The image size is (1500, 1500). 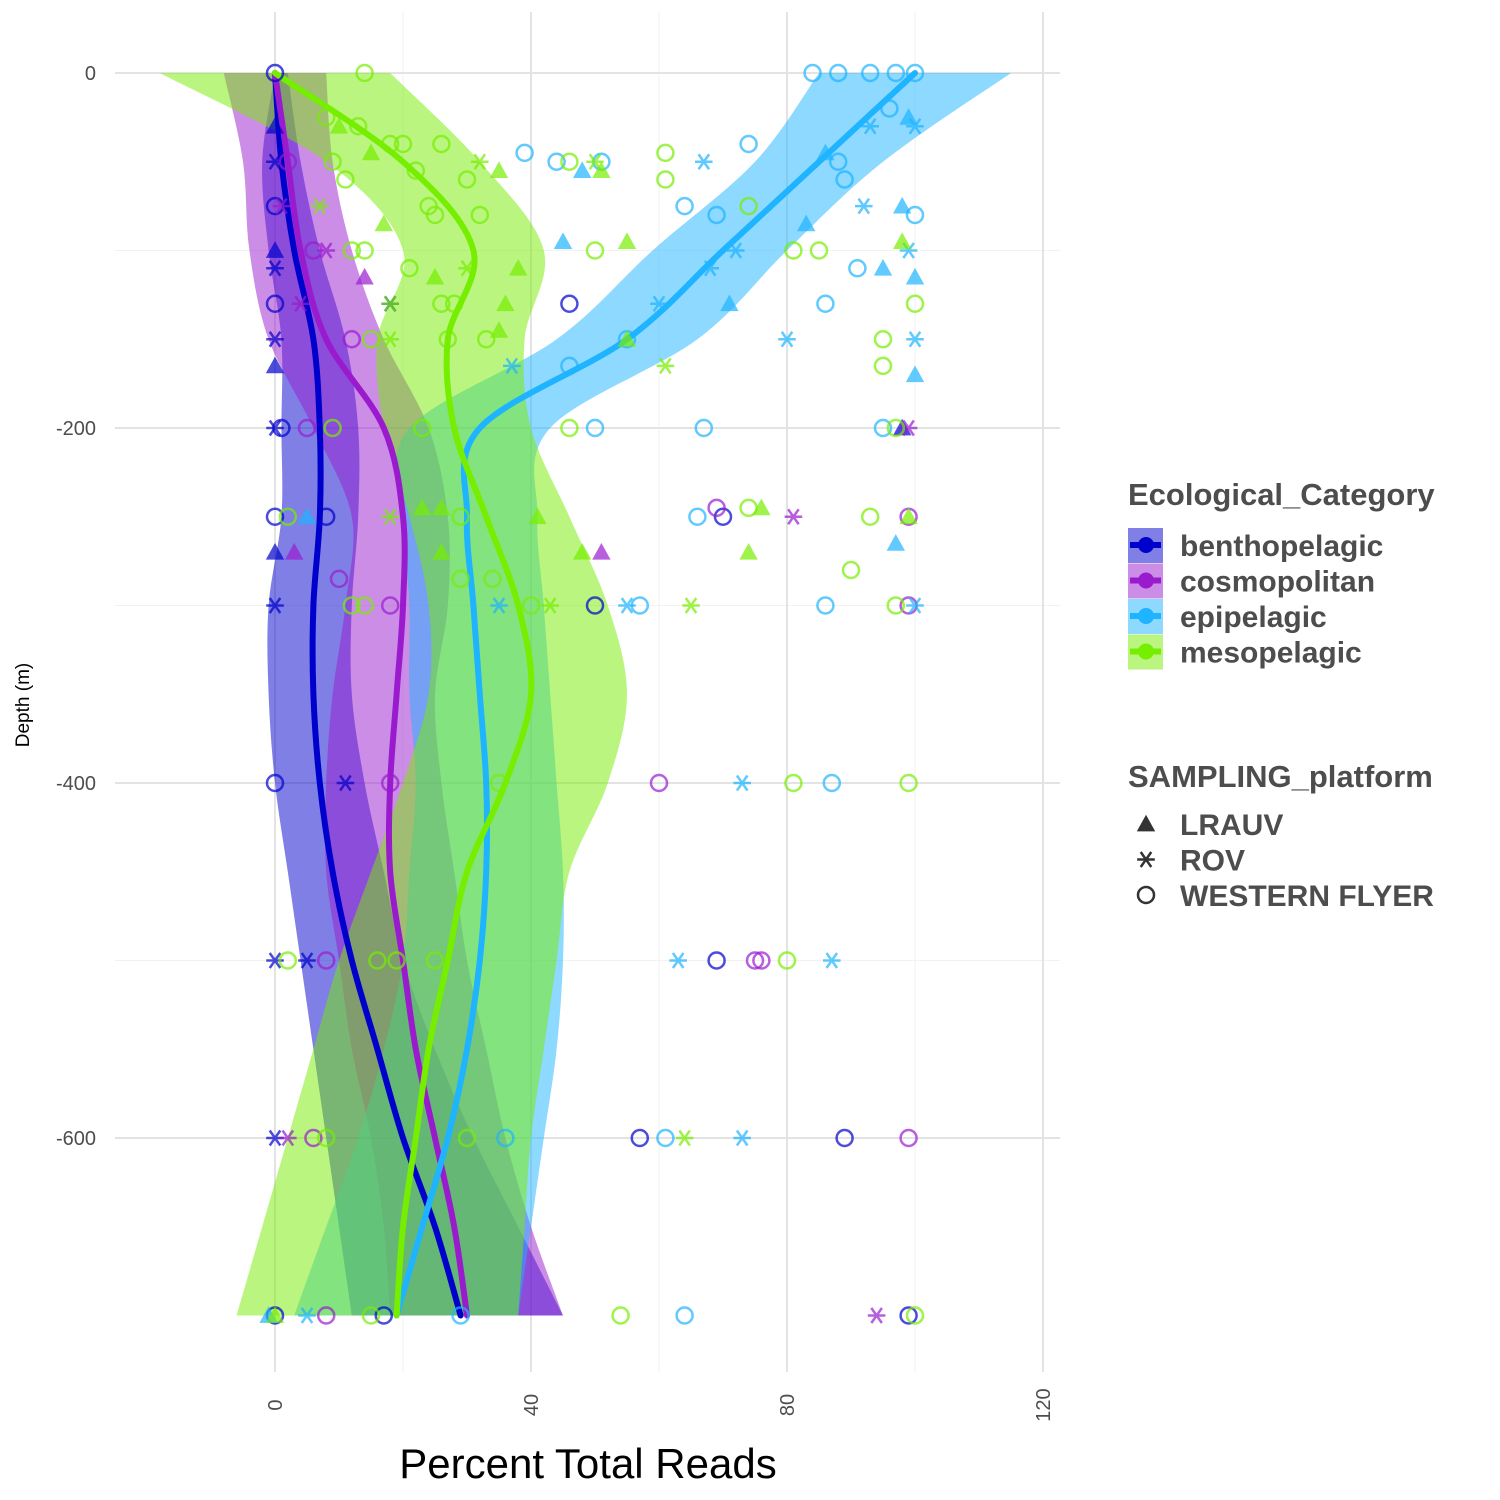 What do you see at coordinates (1255, 545) in the screenshot?
I see `legend-color-entry: benthopelagic` at bounding box center [1255, 545].